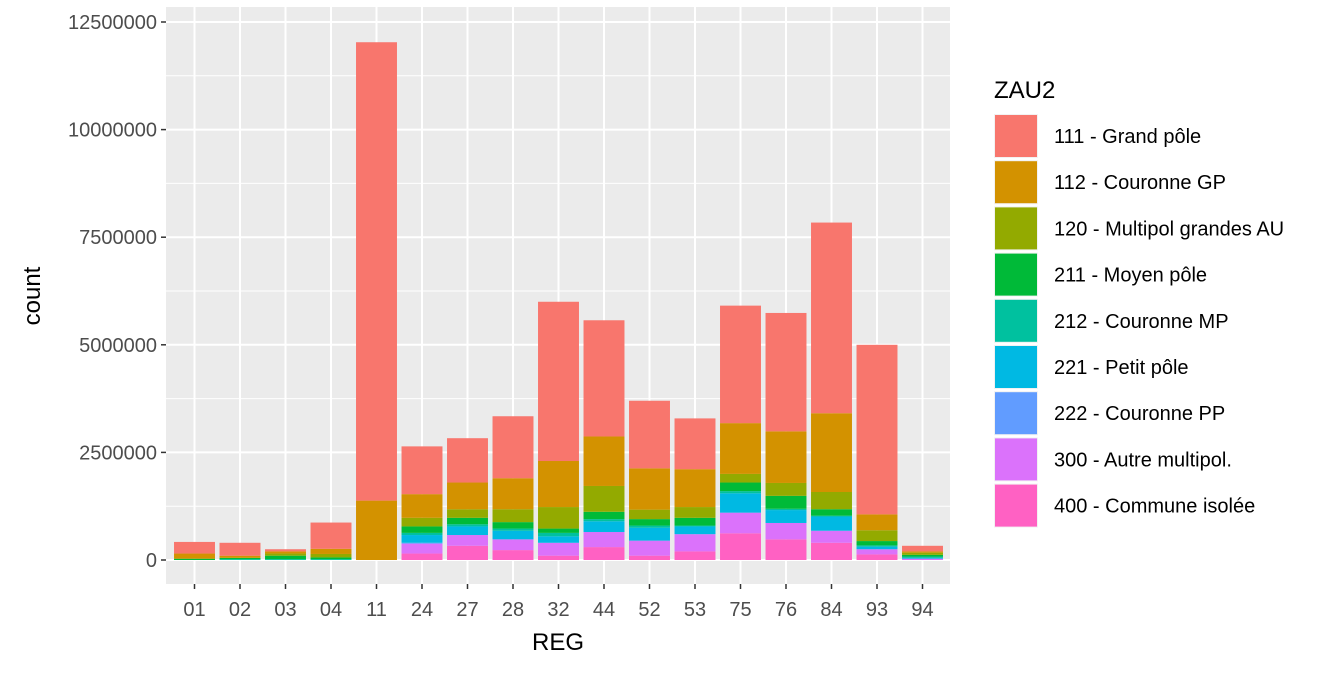 The image size is (1344, 677). What do you see at coordinates (194, 610) in the screenshot?
I see `x-tick-label: 01` at bounding box center [194, 610].